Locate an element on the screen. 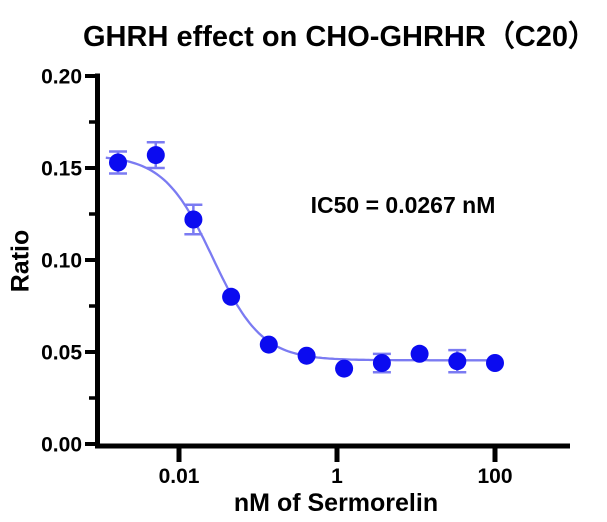 The height and width of the screenshot is (522, 607). y-tick-label: 0.20 is located at coordinates (61, 77).